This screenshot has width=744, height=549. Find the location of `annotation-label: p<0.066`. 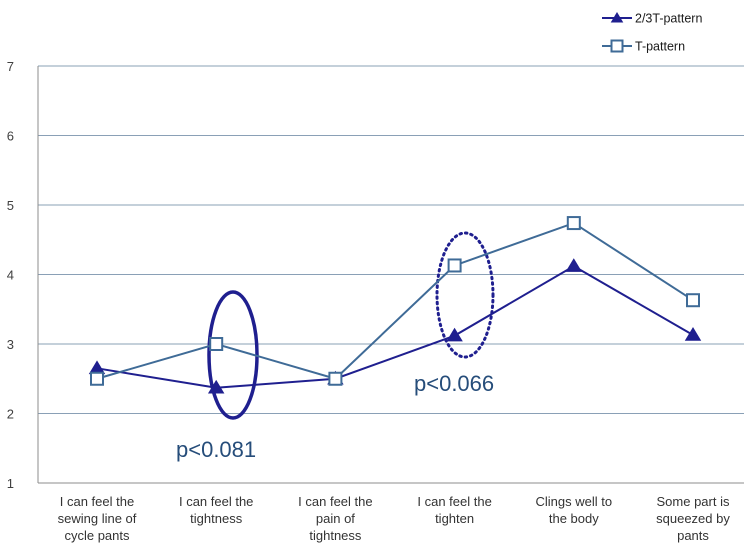

annotation-label: p<0.066 is located at coordinates (454, 383).